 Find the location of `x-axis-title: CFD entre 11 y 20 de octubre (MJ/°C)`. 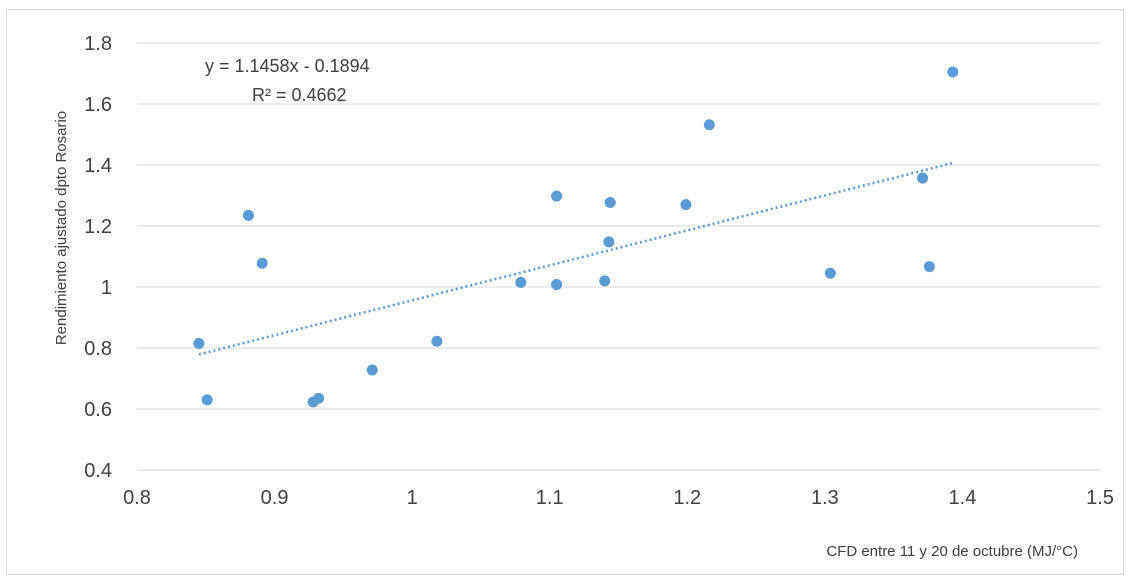

x-axis-title: CFD entre 11 y 20 de octubre (MJ/°C) is located at coordinates (952, 551).